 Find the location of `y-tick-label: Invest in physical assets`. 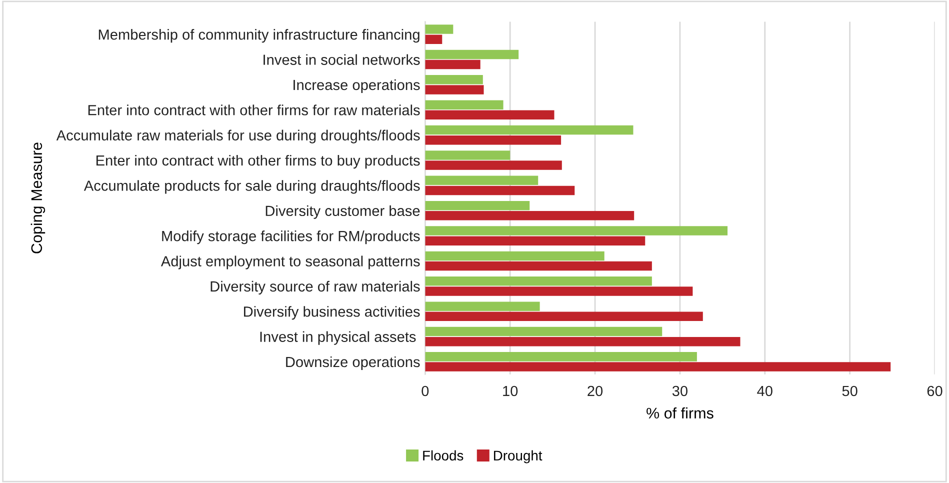

y-tick-label: Invest in physical assets is located at coordinates (338, 338).